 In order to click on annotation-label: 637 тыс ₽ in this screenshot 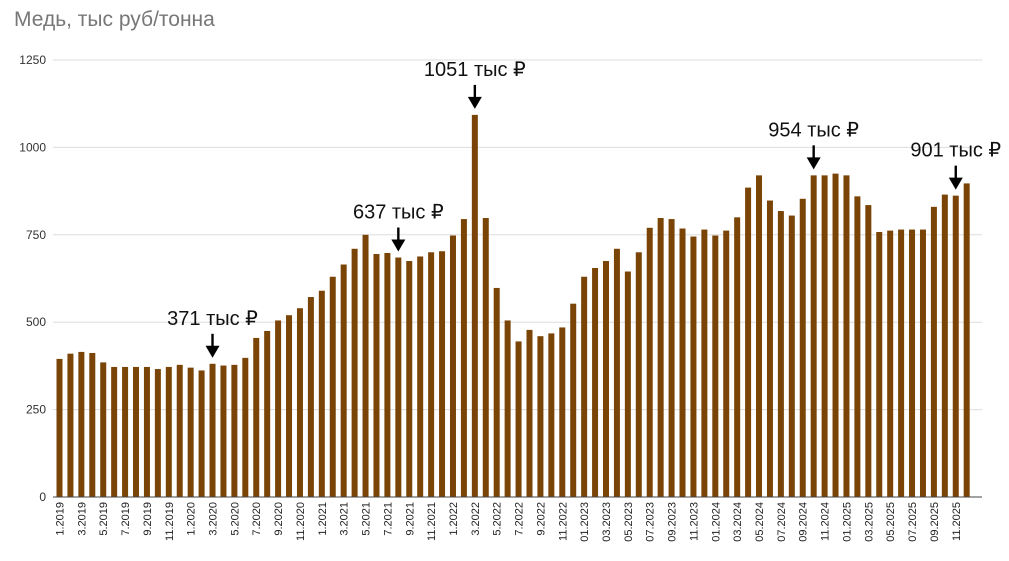, I will do `click(398, 213)`.